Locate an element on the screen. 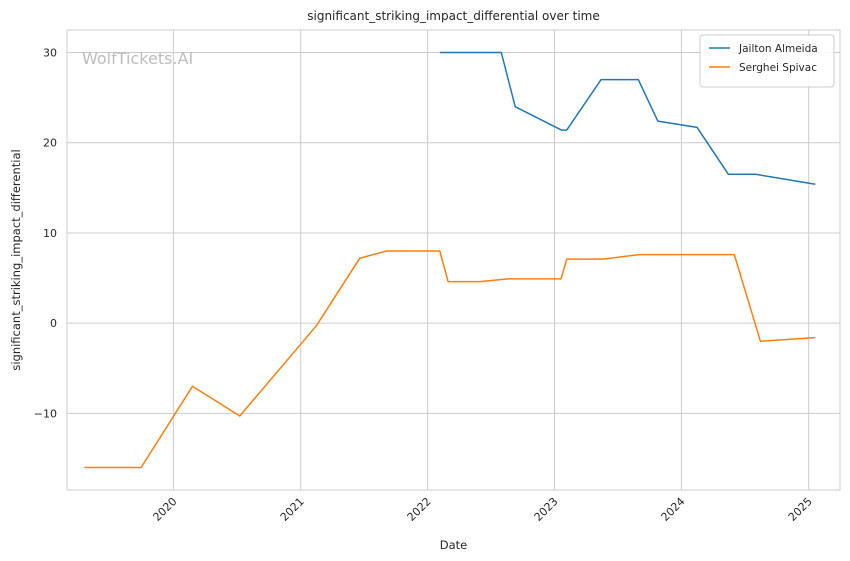  x-tick-label: 2024 is located at coordinates (673, 509).